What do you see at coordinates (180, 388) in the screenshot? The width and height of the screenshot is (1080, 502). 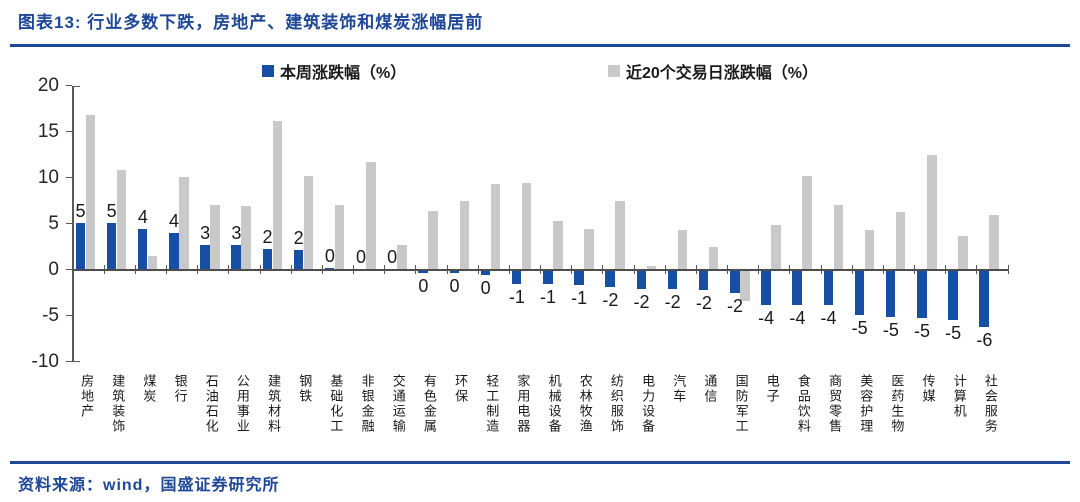 I see `category-label-3: 银行` at bounding box center [180, 388].